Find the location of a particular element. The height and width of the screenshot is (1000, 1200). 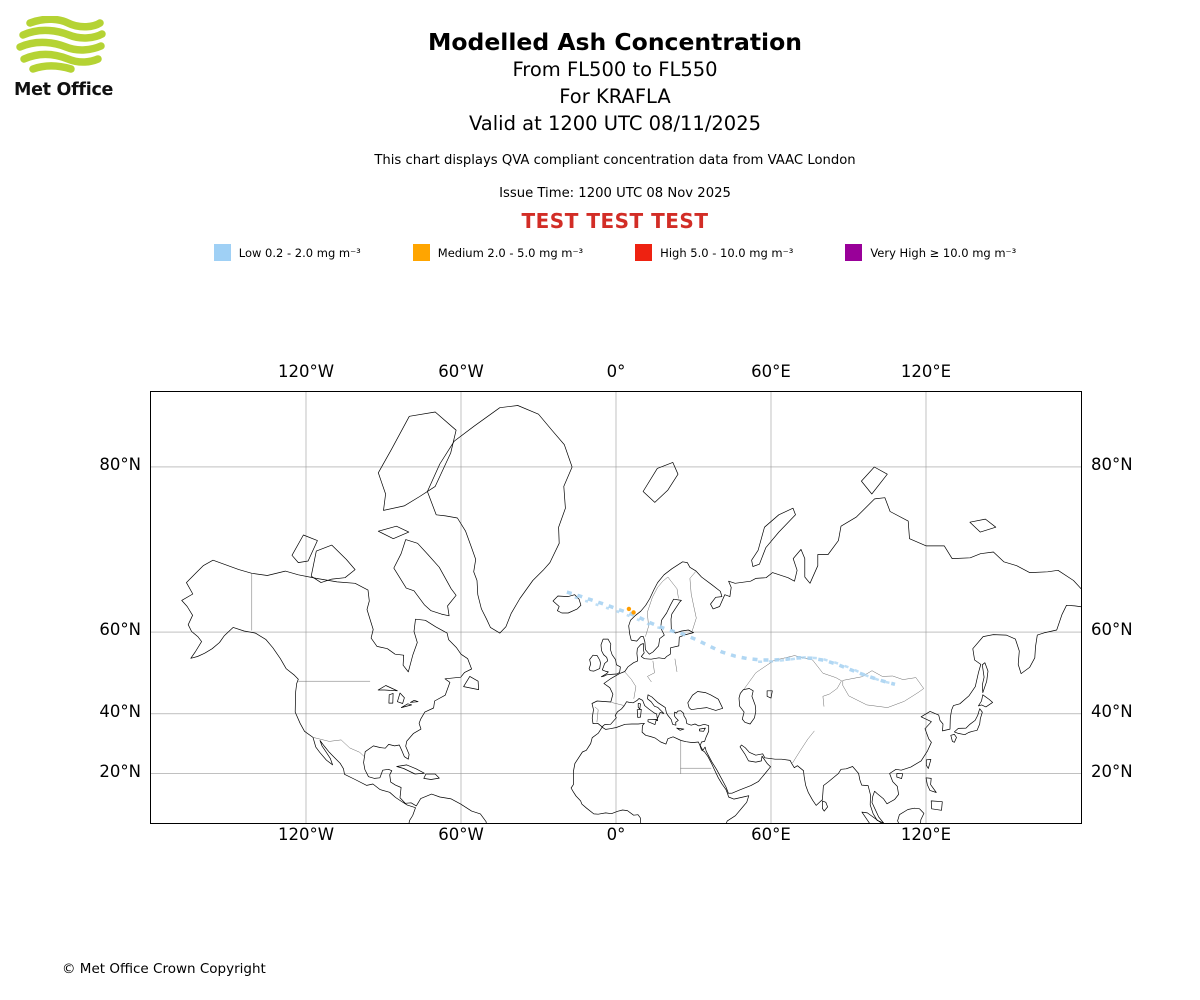

test-banner: TEST TEST TEST is located at coordinates (615, 221).